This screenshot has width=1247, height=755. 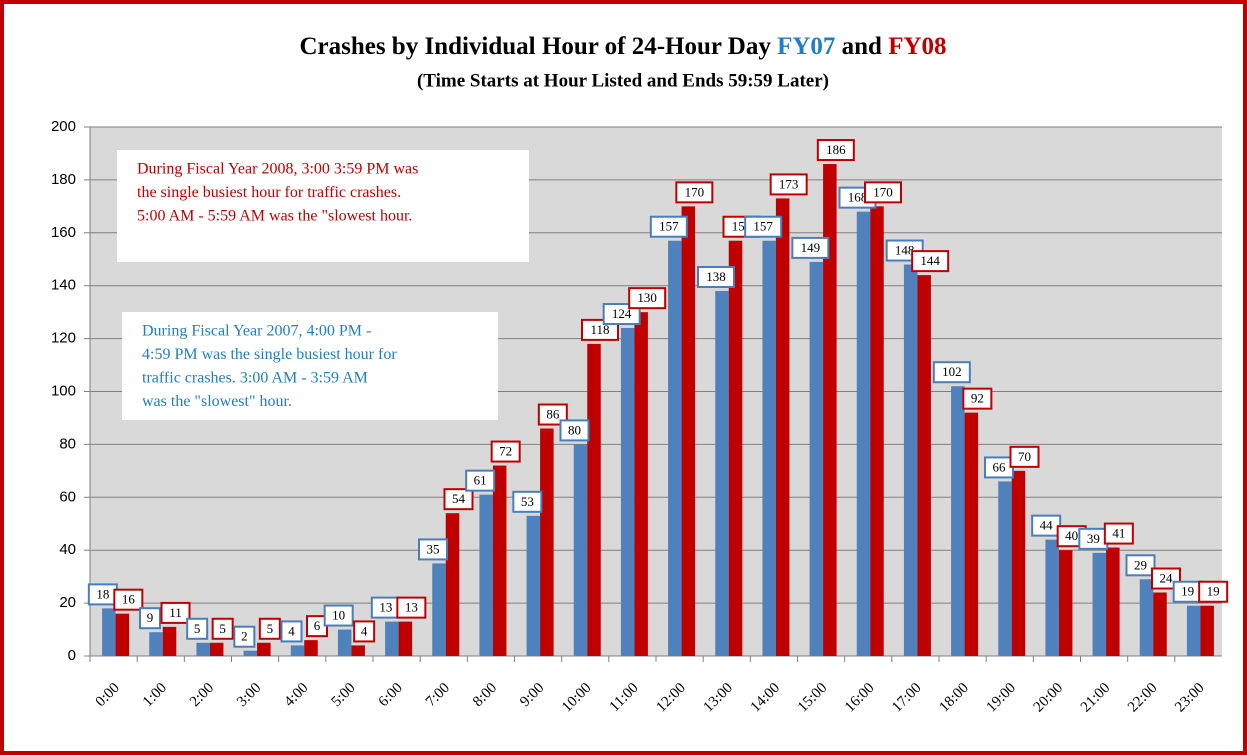 What do you see at coordinates (63, 338) in the screenshot?
I see `y-tick-label: 120` at bounding box center [63, 338].